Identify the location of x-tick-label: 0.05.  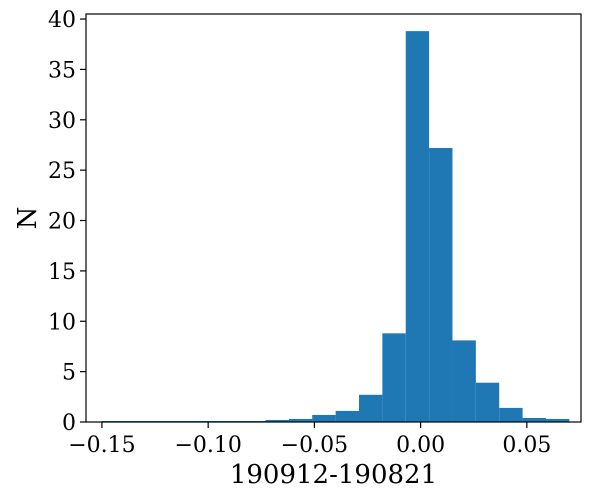
(526, 445).